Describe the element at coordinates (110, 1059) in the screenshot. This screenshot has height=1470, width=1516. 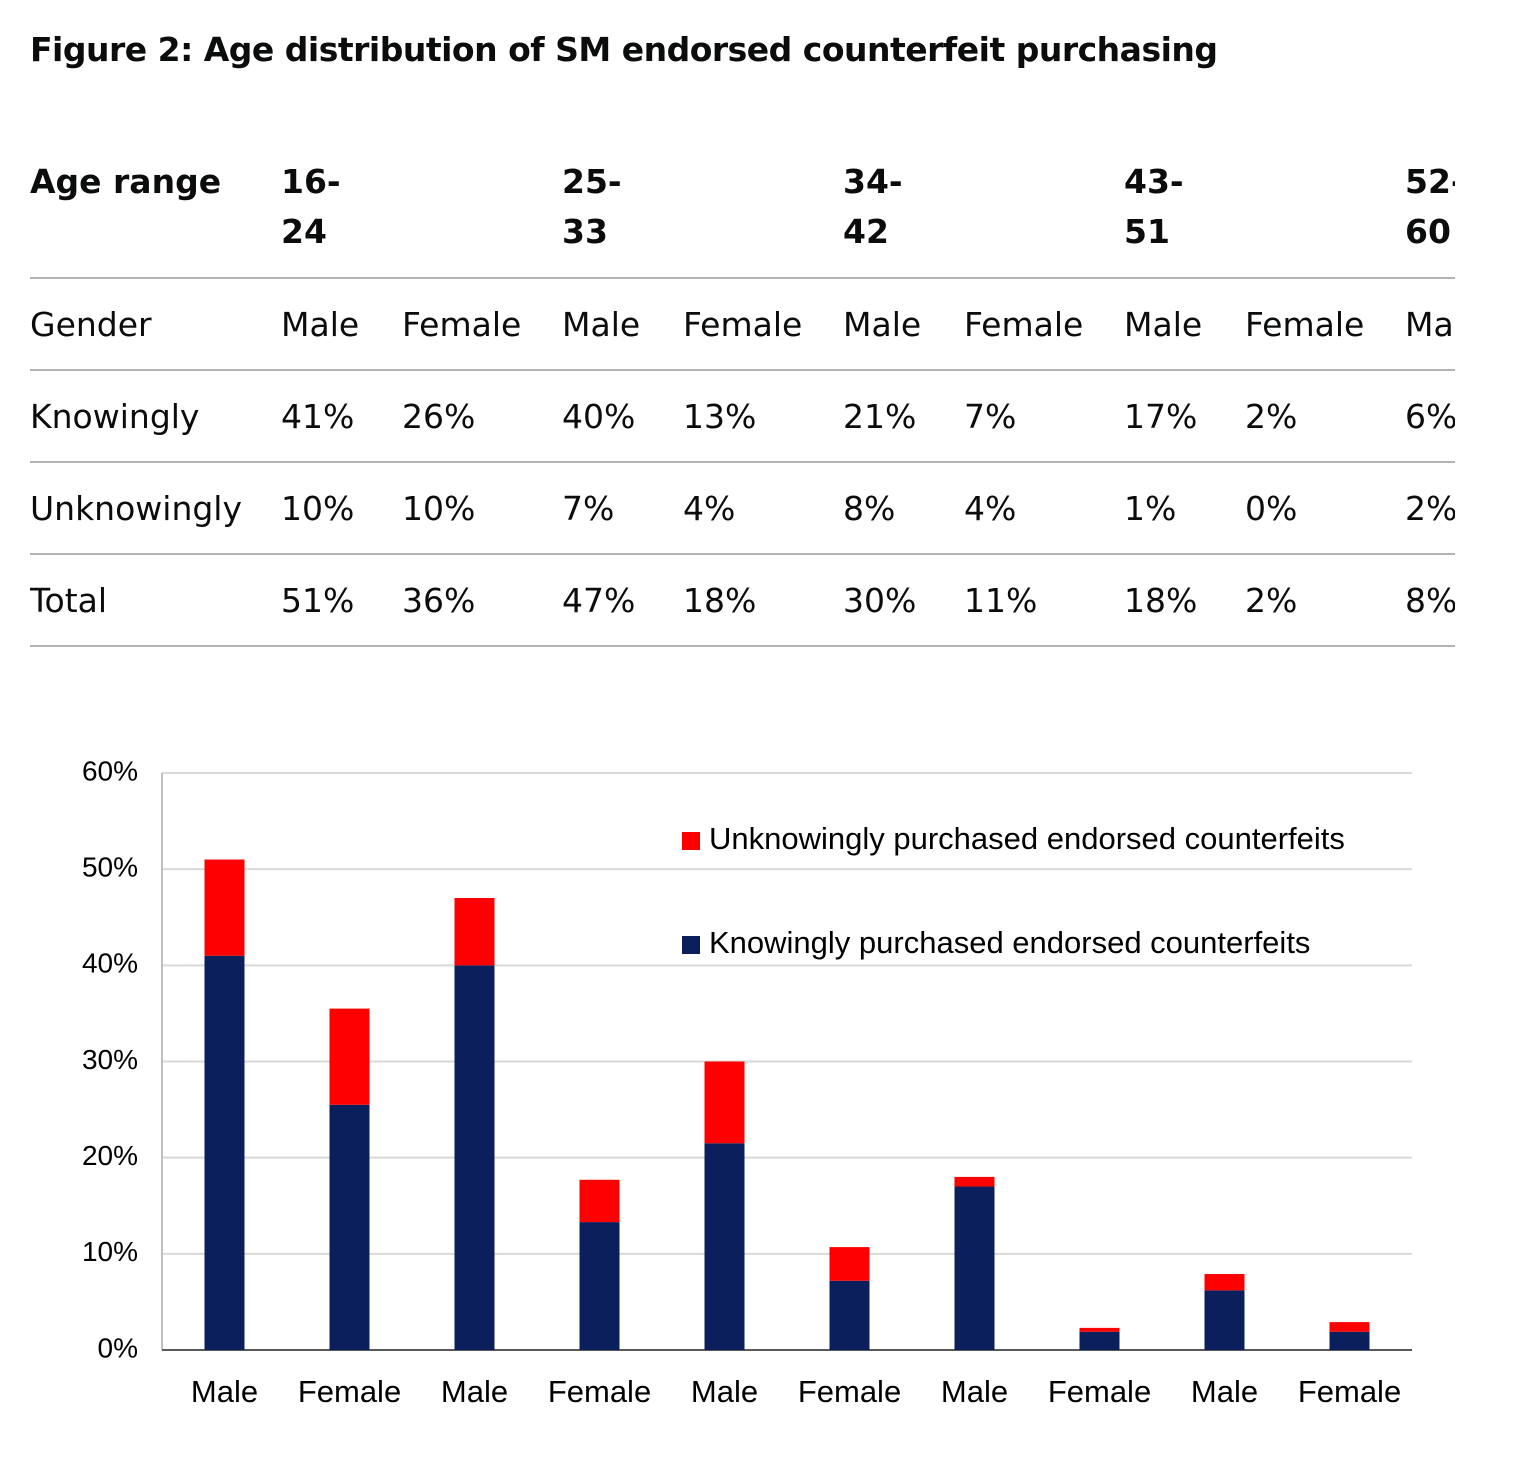
I see `y-tick-label: 30%` at that location.